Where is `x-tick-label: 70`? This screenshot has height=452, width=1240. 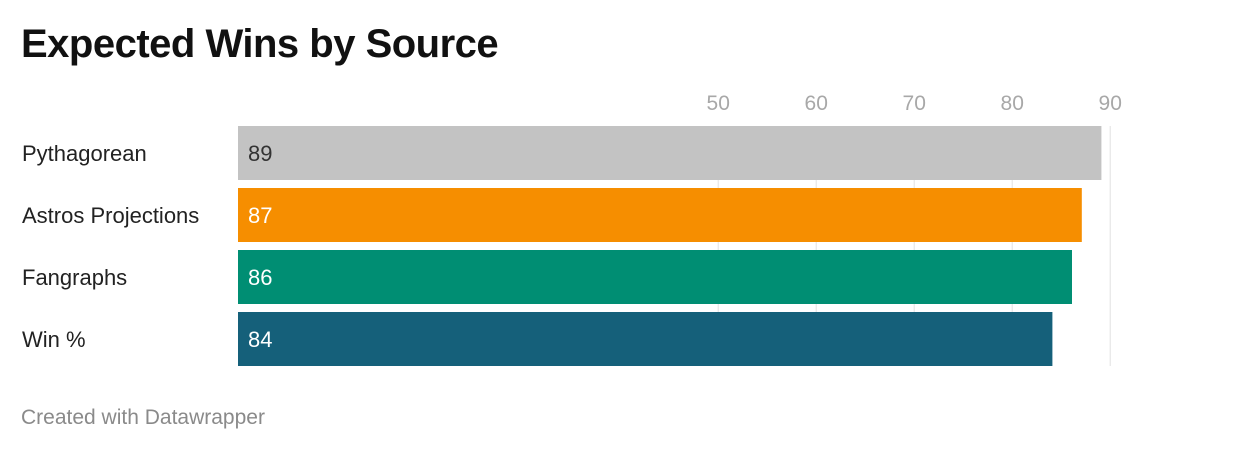
x-tick-label: 70 is located at coordinates (914, 103).